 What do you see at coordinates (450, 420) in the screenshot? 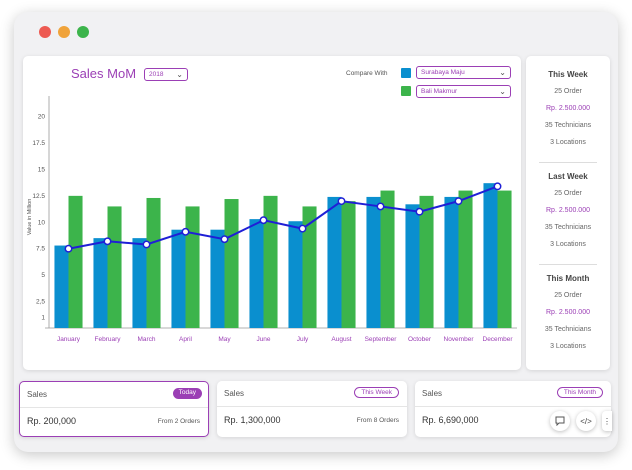
I see `sales-amount: Rp. 6,690,000` at bounding box center [450, 420].